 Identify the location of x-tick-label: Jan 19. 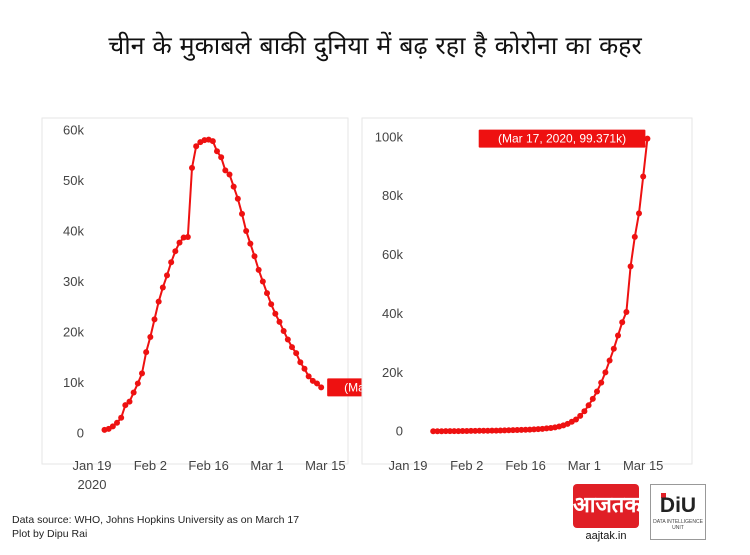
(91, 465).